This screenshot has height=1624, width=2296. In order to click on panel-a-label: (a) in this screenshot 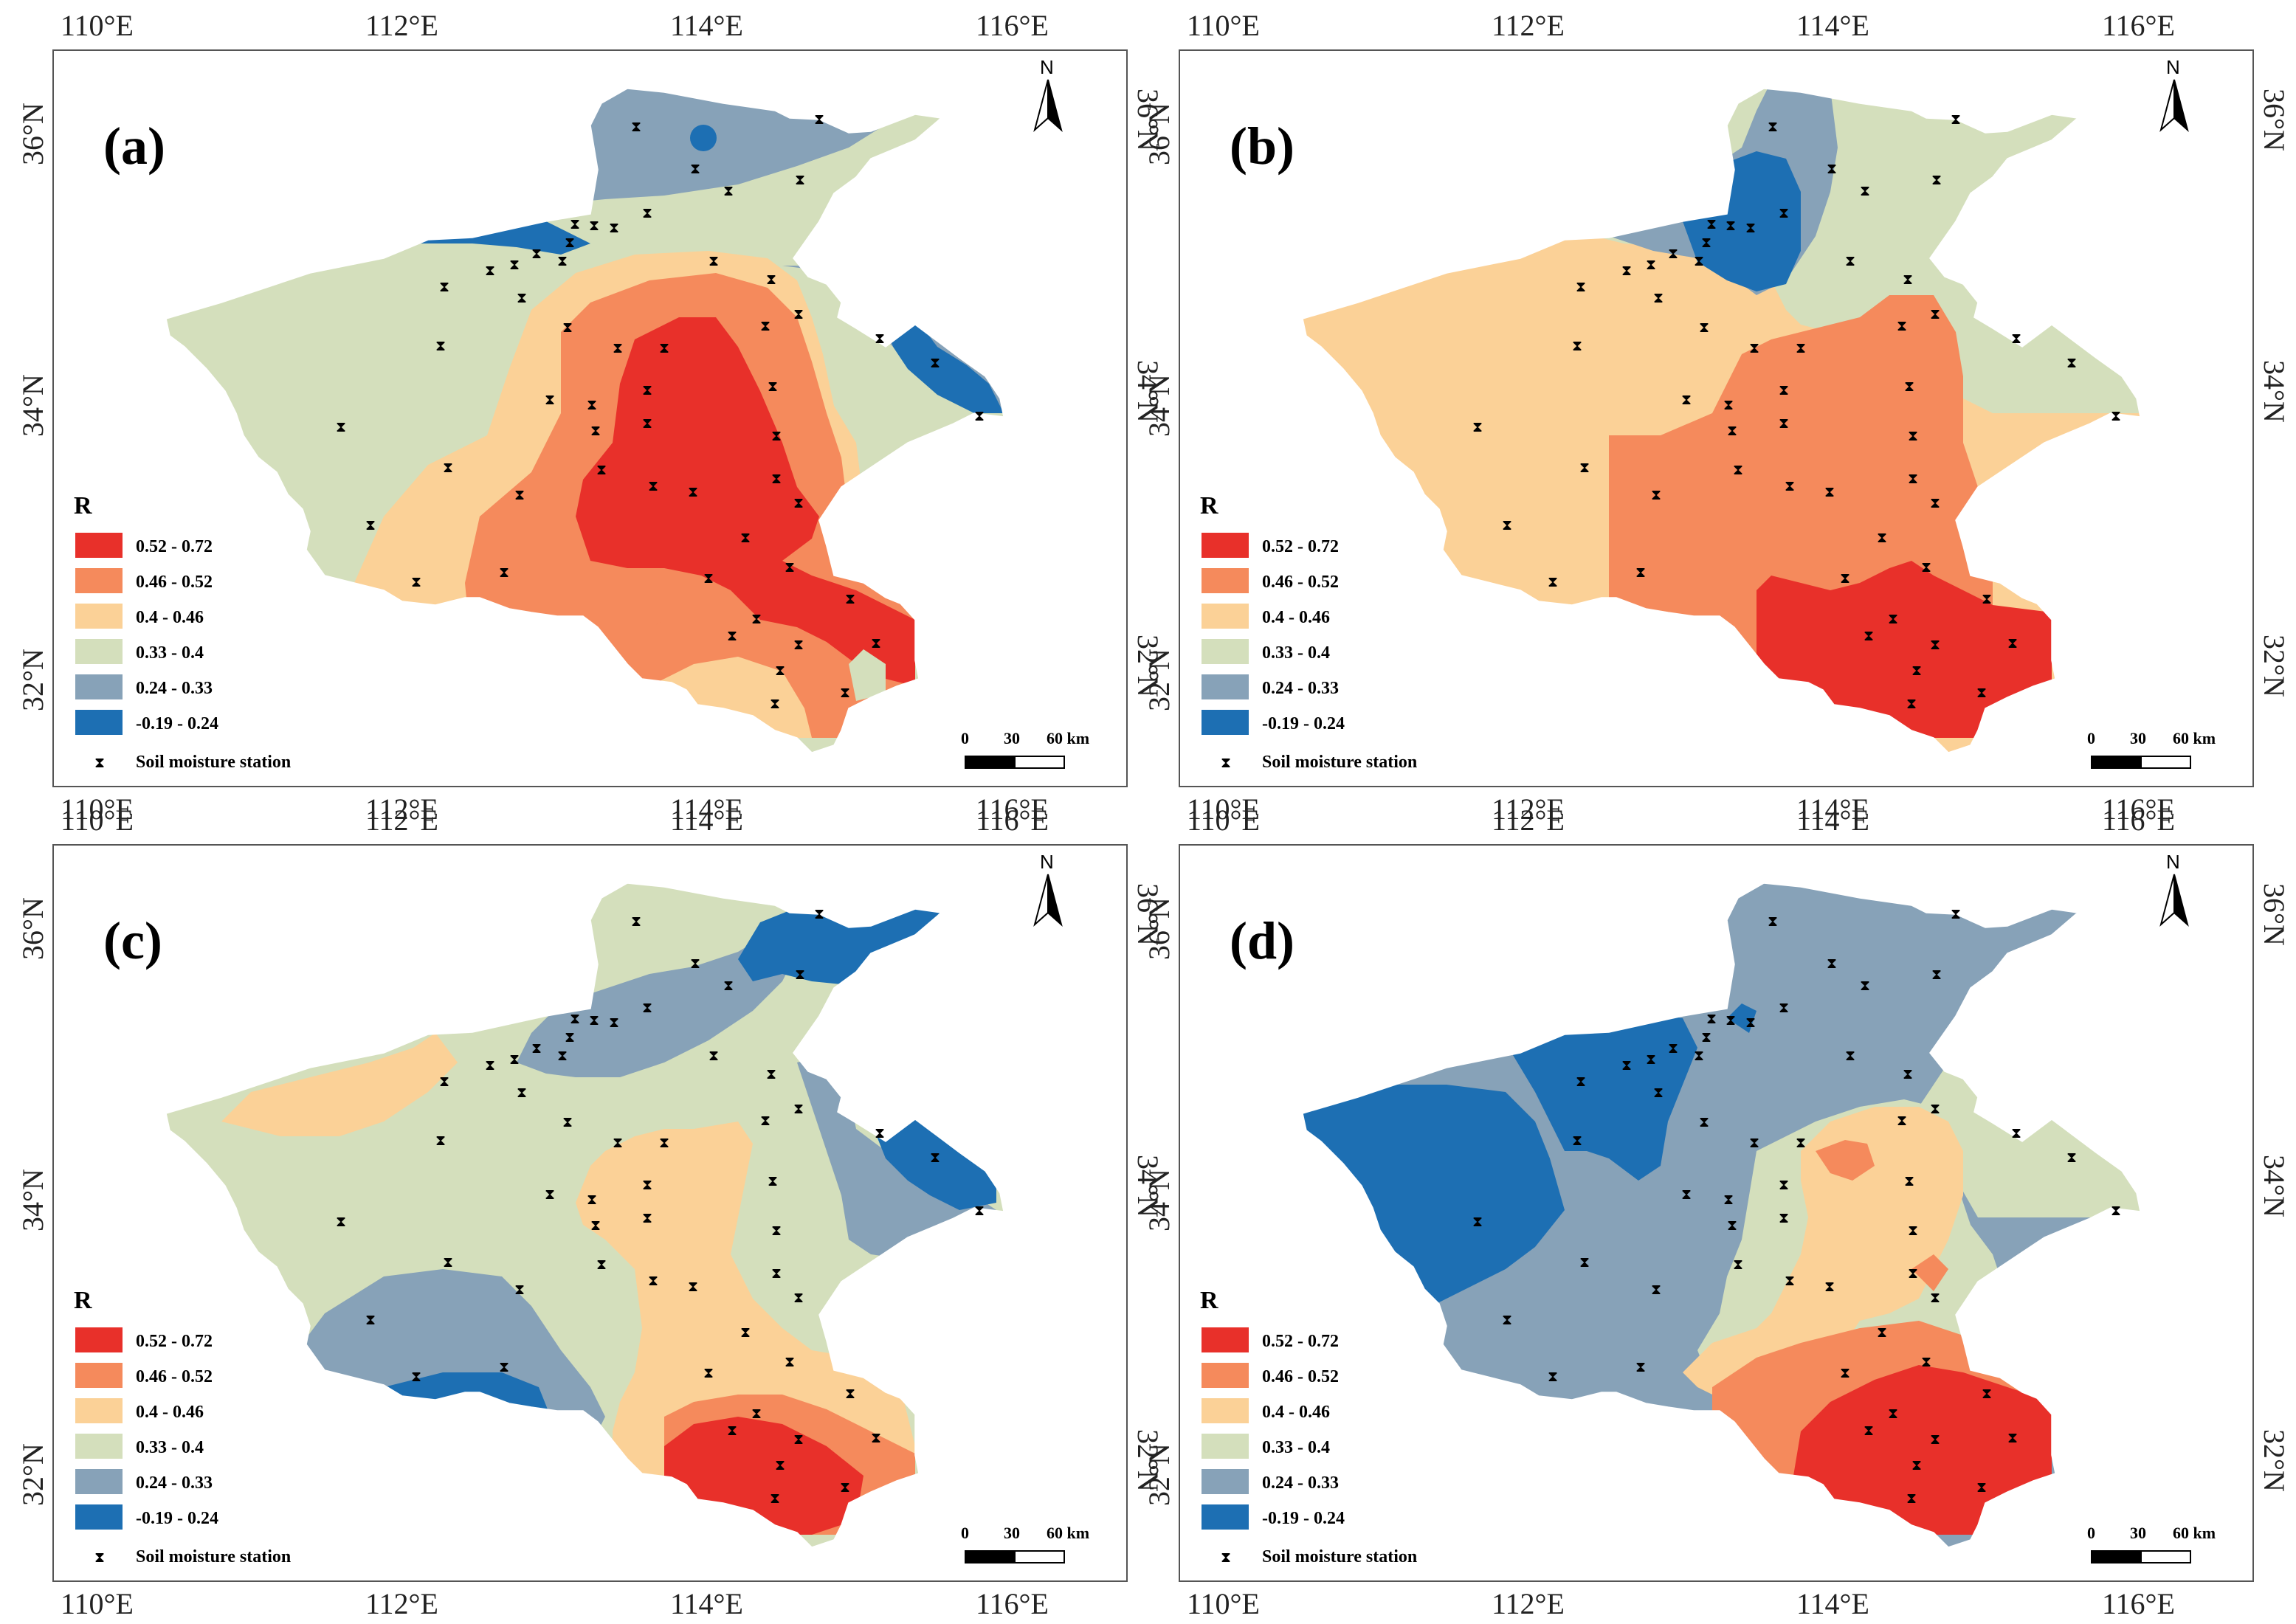, I will do `click(134, 146)`.